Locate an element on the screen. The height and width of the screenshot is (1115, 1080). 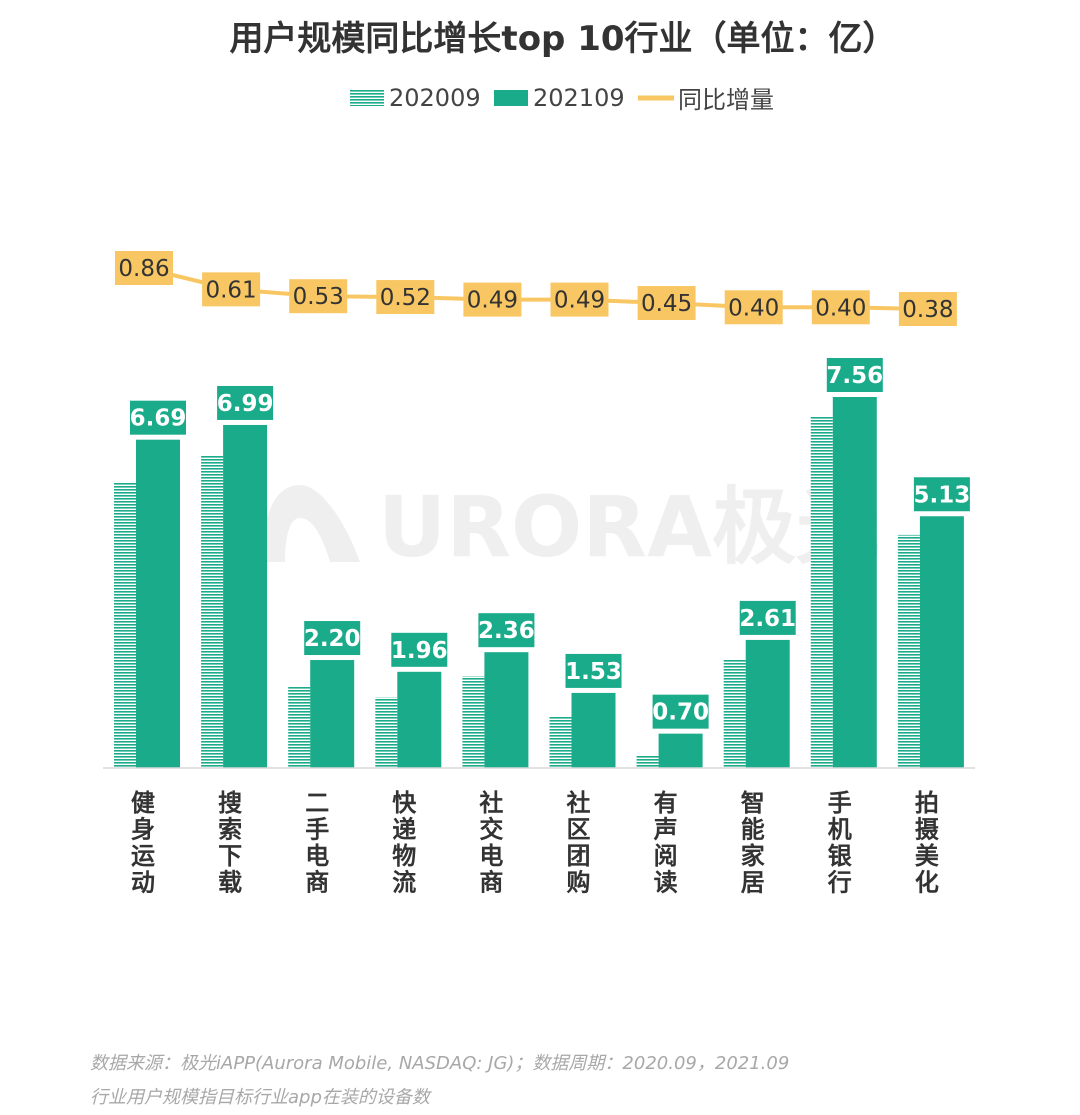
legend-label-increase: 同比增量 is located at coordinates (726, 100).